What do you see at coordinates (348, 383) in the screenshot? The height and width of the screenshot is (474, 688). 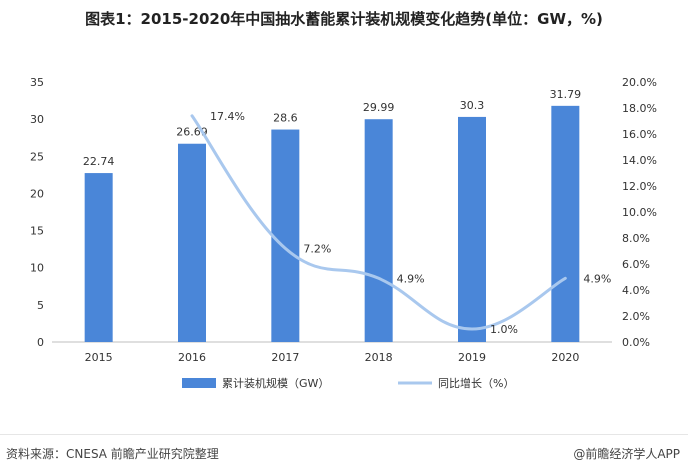 I see `legend: 累计装机规模（GW） 同比增长（%）` at bounding box center [348, 383].